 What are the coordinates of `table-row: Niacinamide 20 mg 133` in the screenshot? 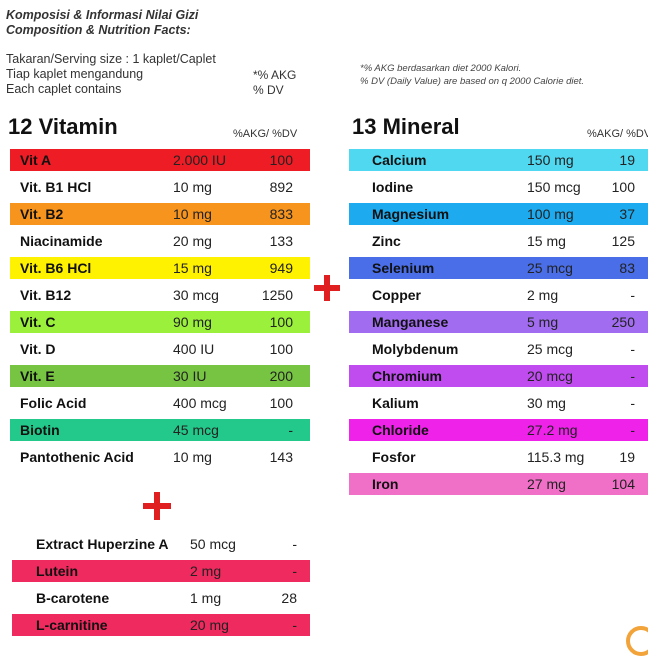 It's located at (160, 241).